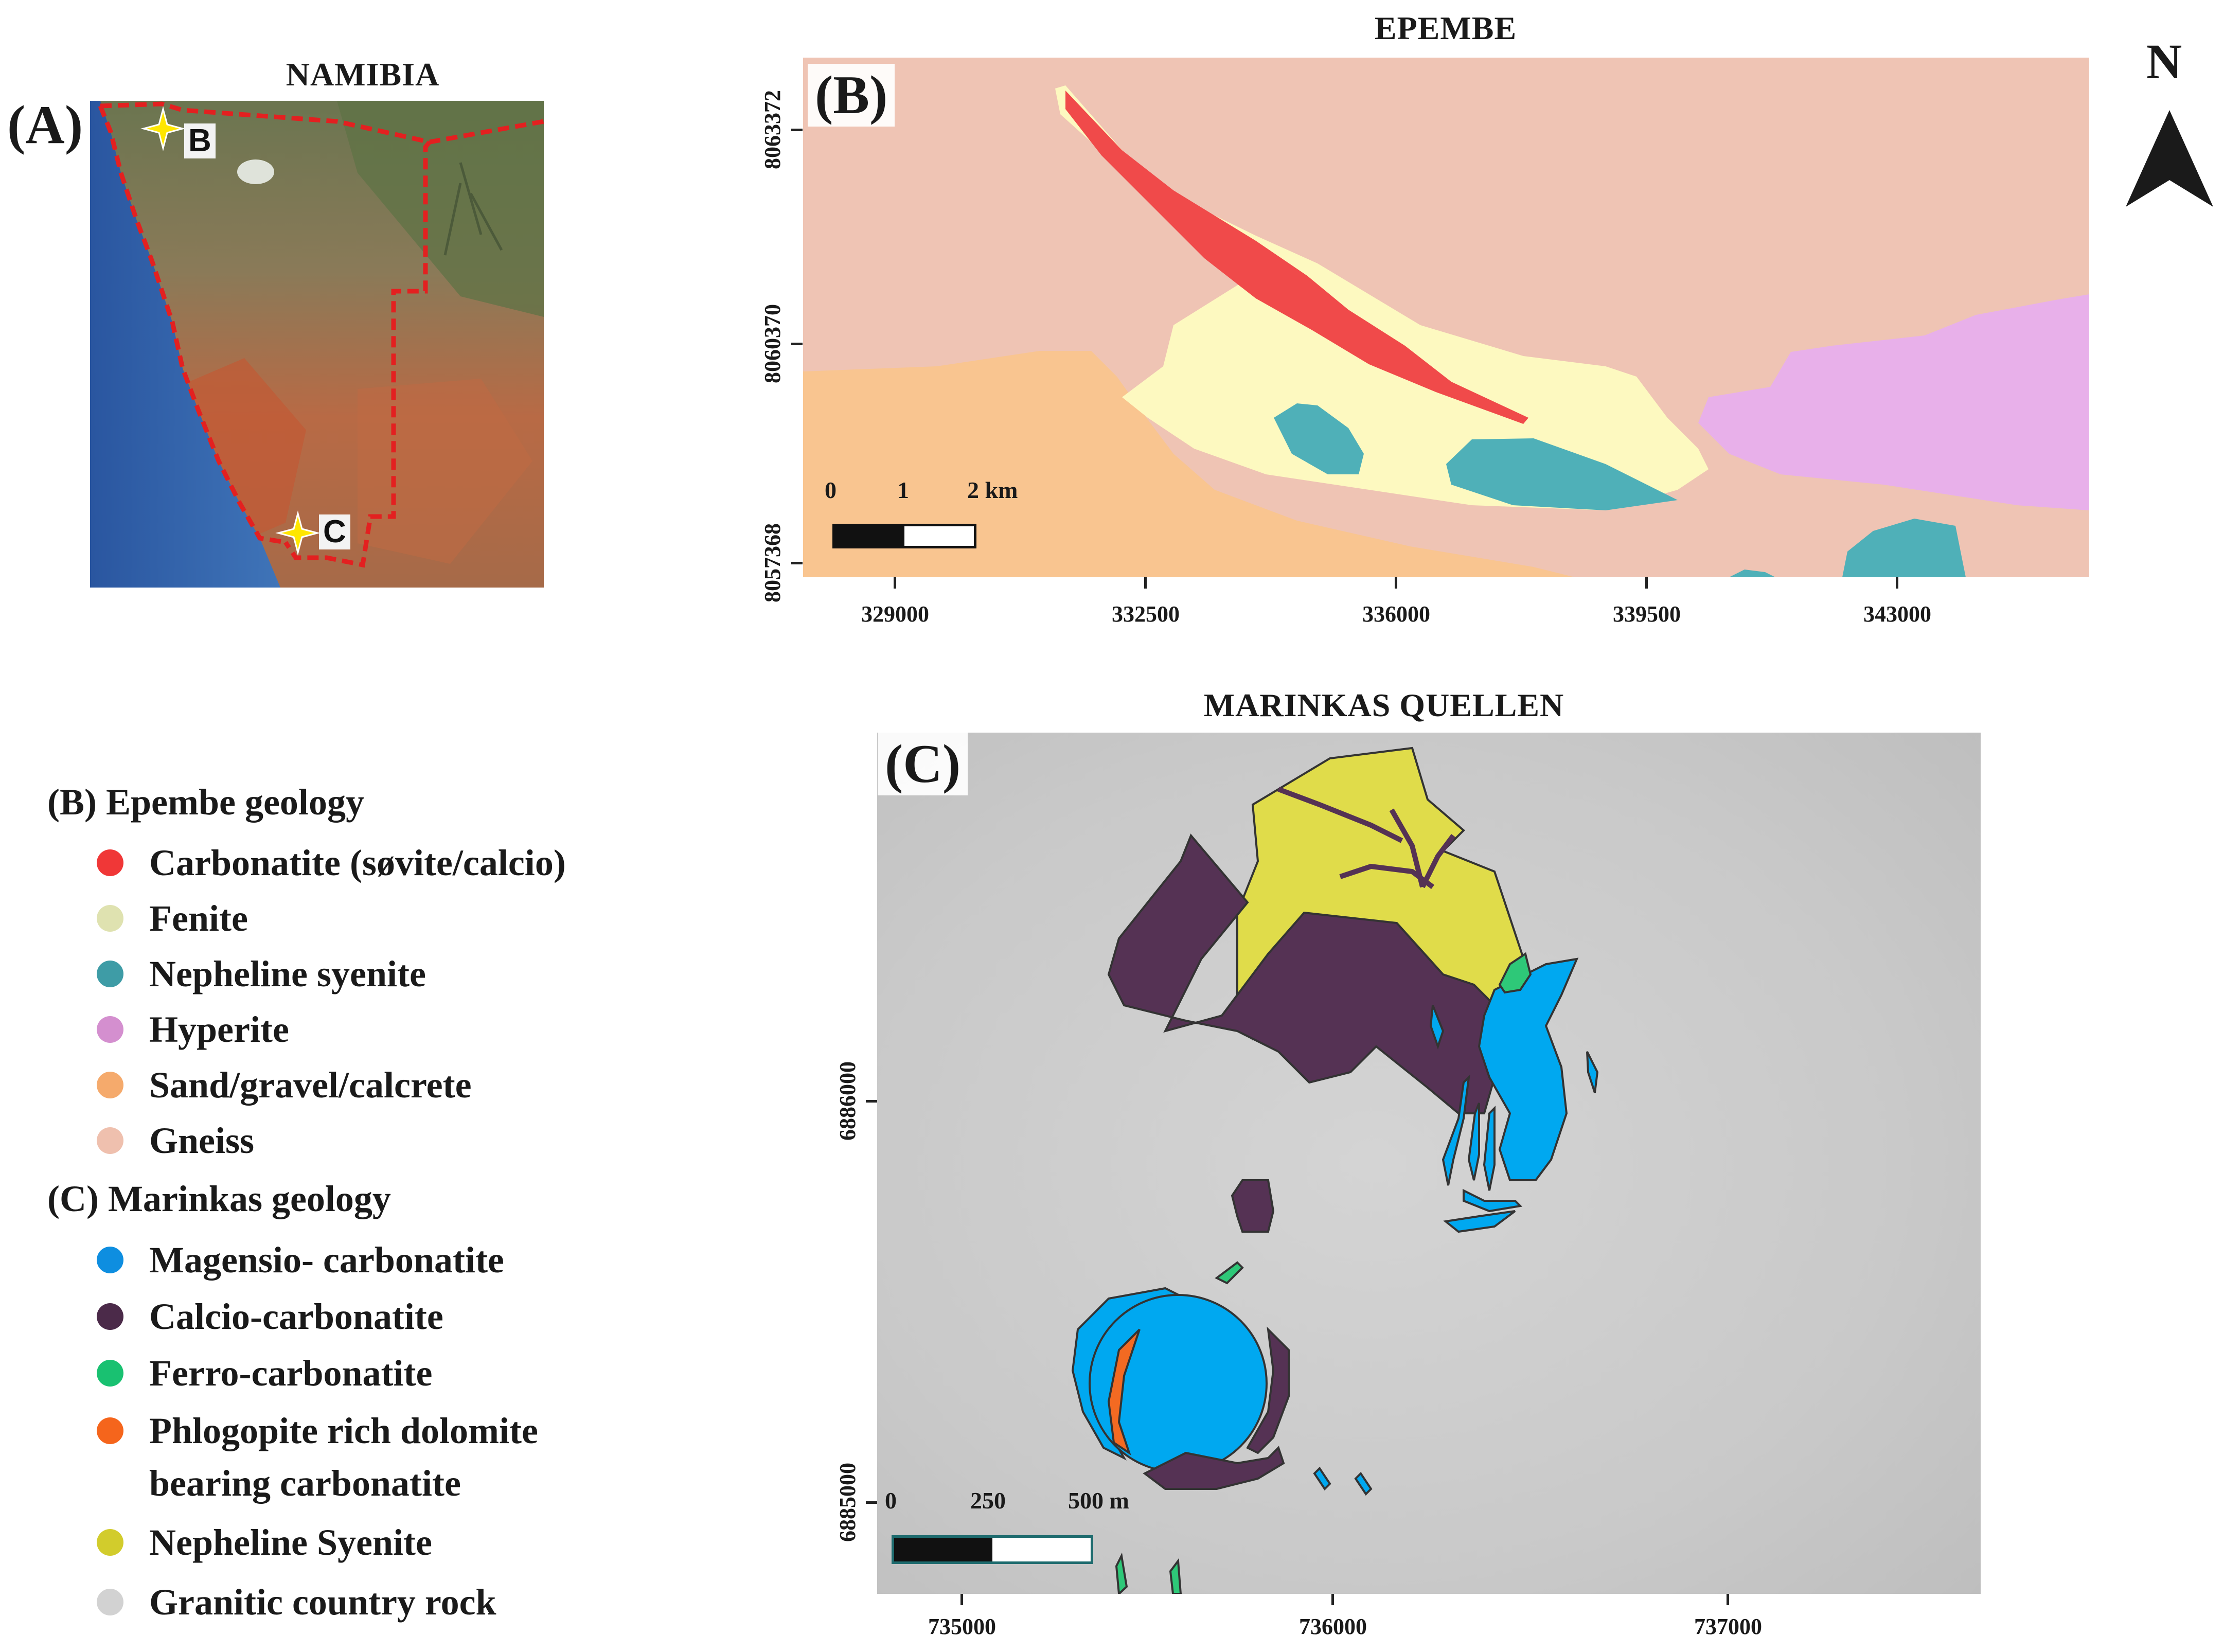  What do you see at coordinates (847, 1101) in the screenshot?
I see `panel-c-y-tick: 6886000` at bounding box center [847, 1101].